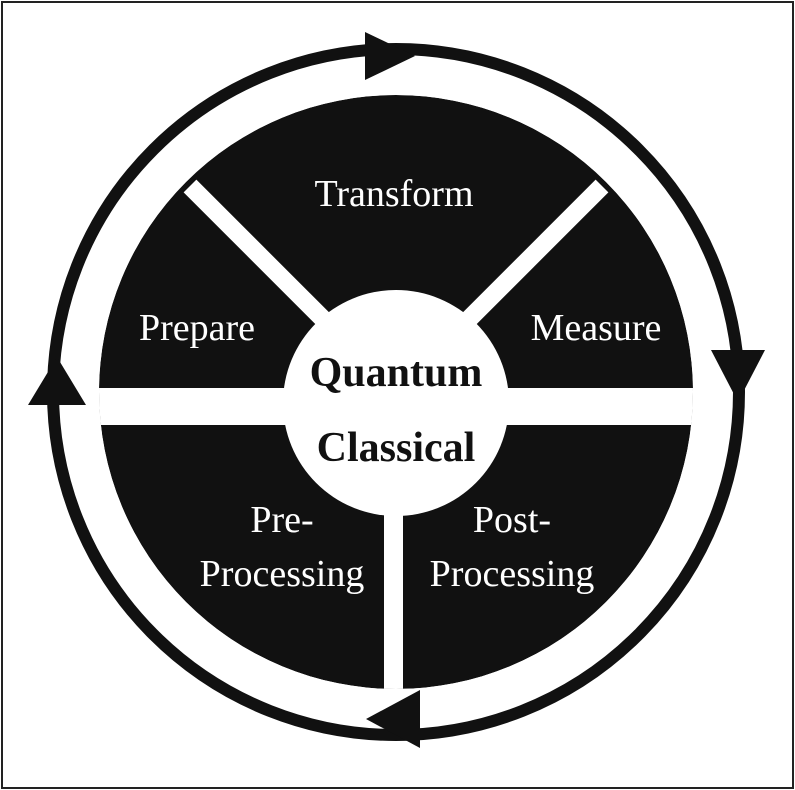  I want to click on segment-label-measure: Measure, so click(596, 328).